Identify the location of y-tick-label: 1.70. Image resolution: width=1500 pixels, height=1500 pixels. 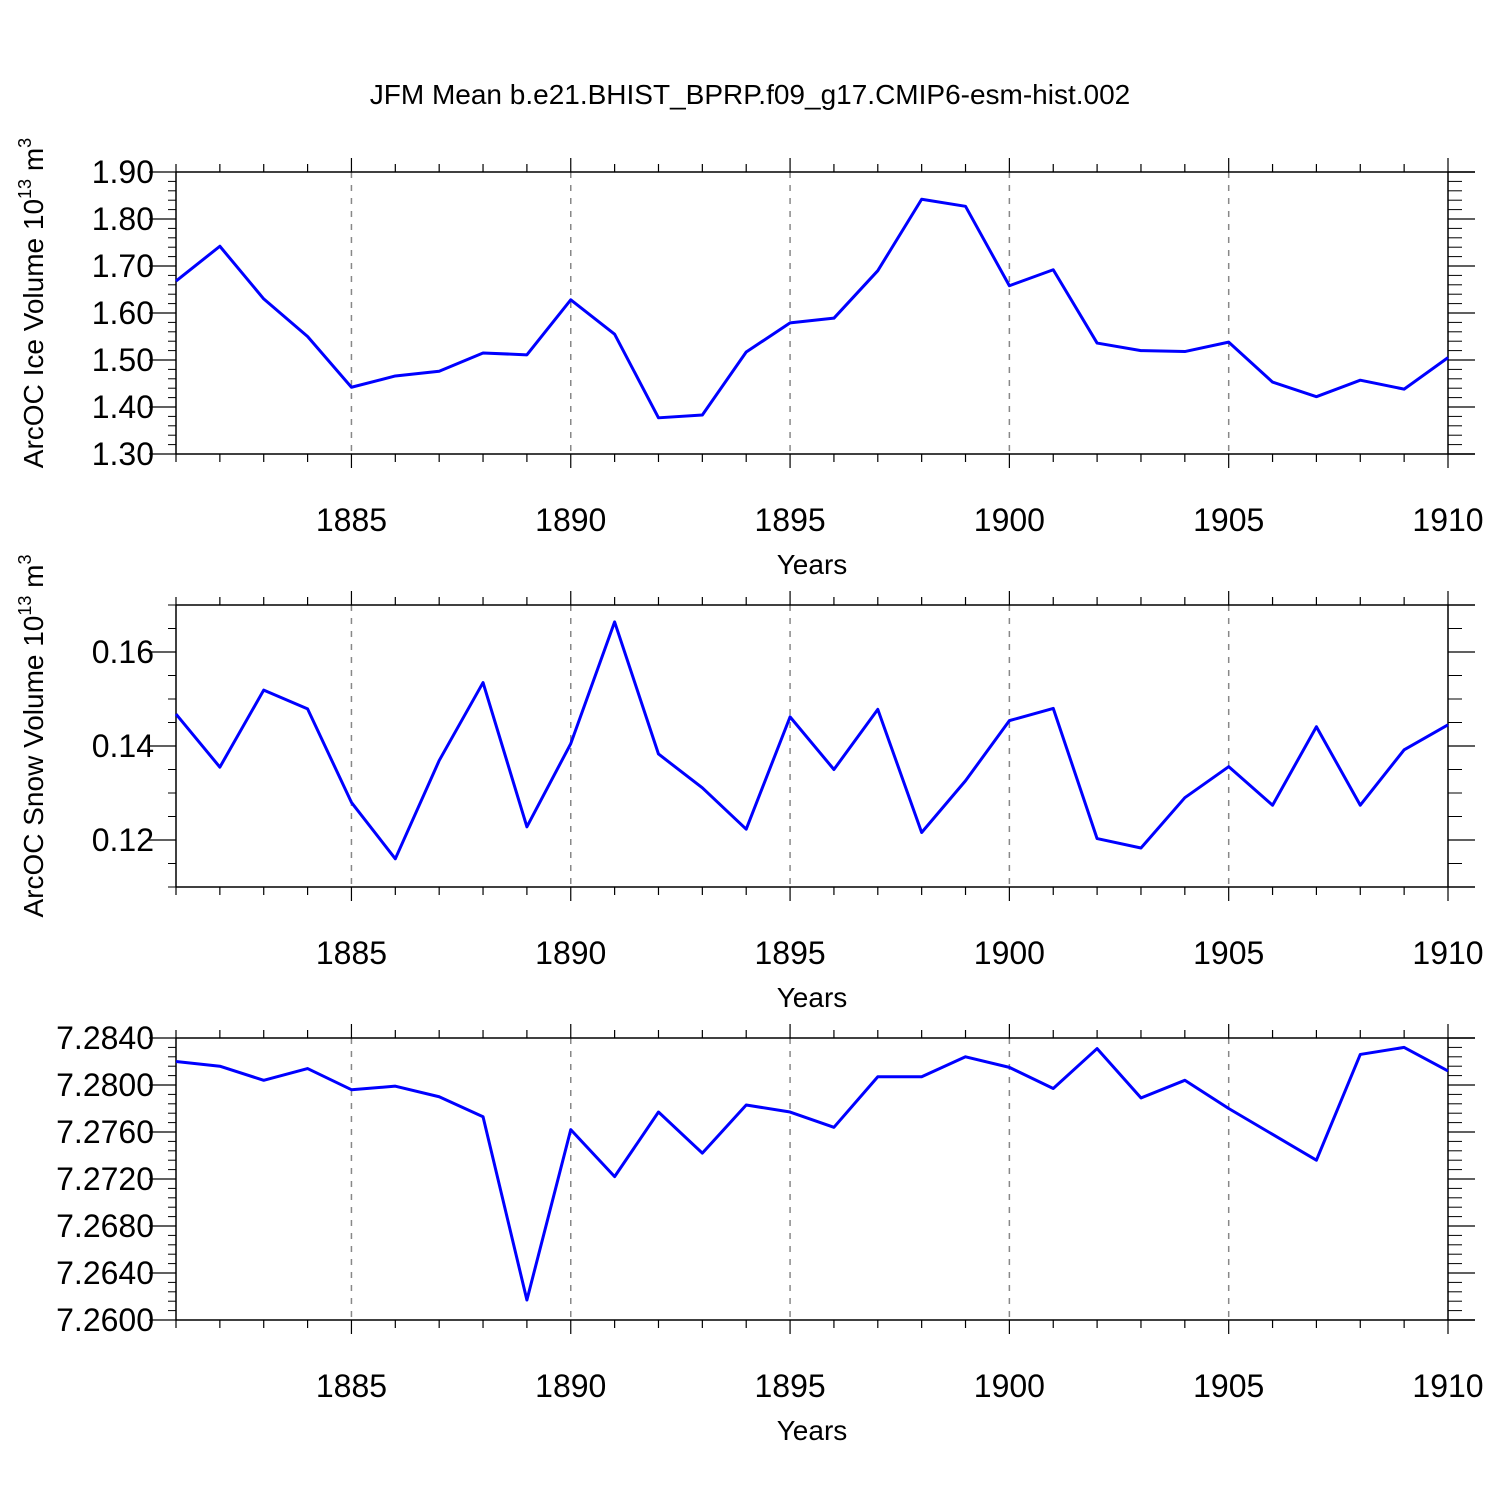
(123, 266).